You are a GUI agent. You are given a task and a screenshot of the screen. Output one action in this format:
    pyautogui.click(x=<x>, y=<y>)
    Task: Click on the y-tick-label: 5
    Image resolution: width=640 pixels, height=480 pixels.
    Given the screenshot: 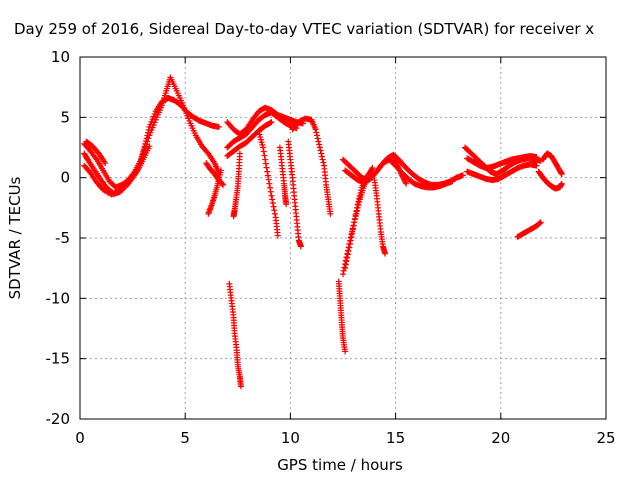 What is the action you would take?
    pyautogui.click(x=65, y=117)
    